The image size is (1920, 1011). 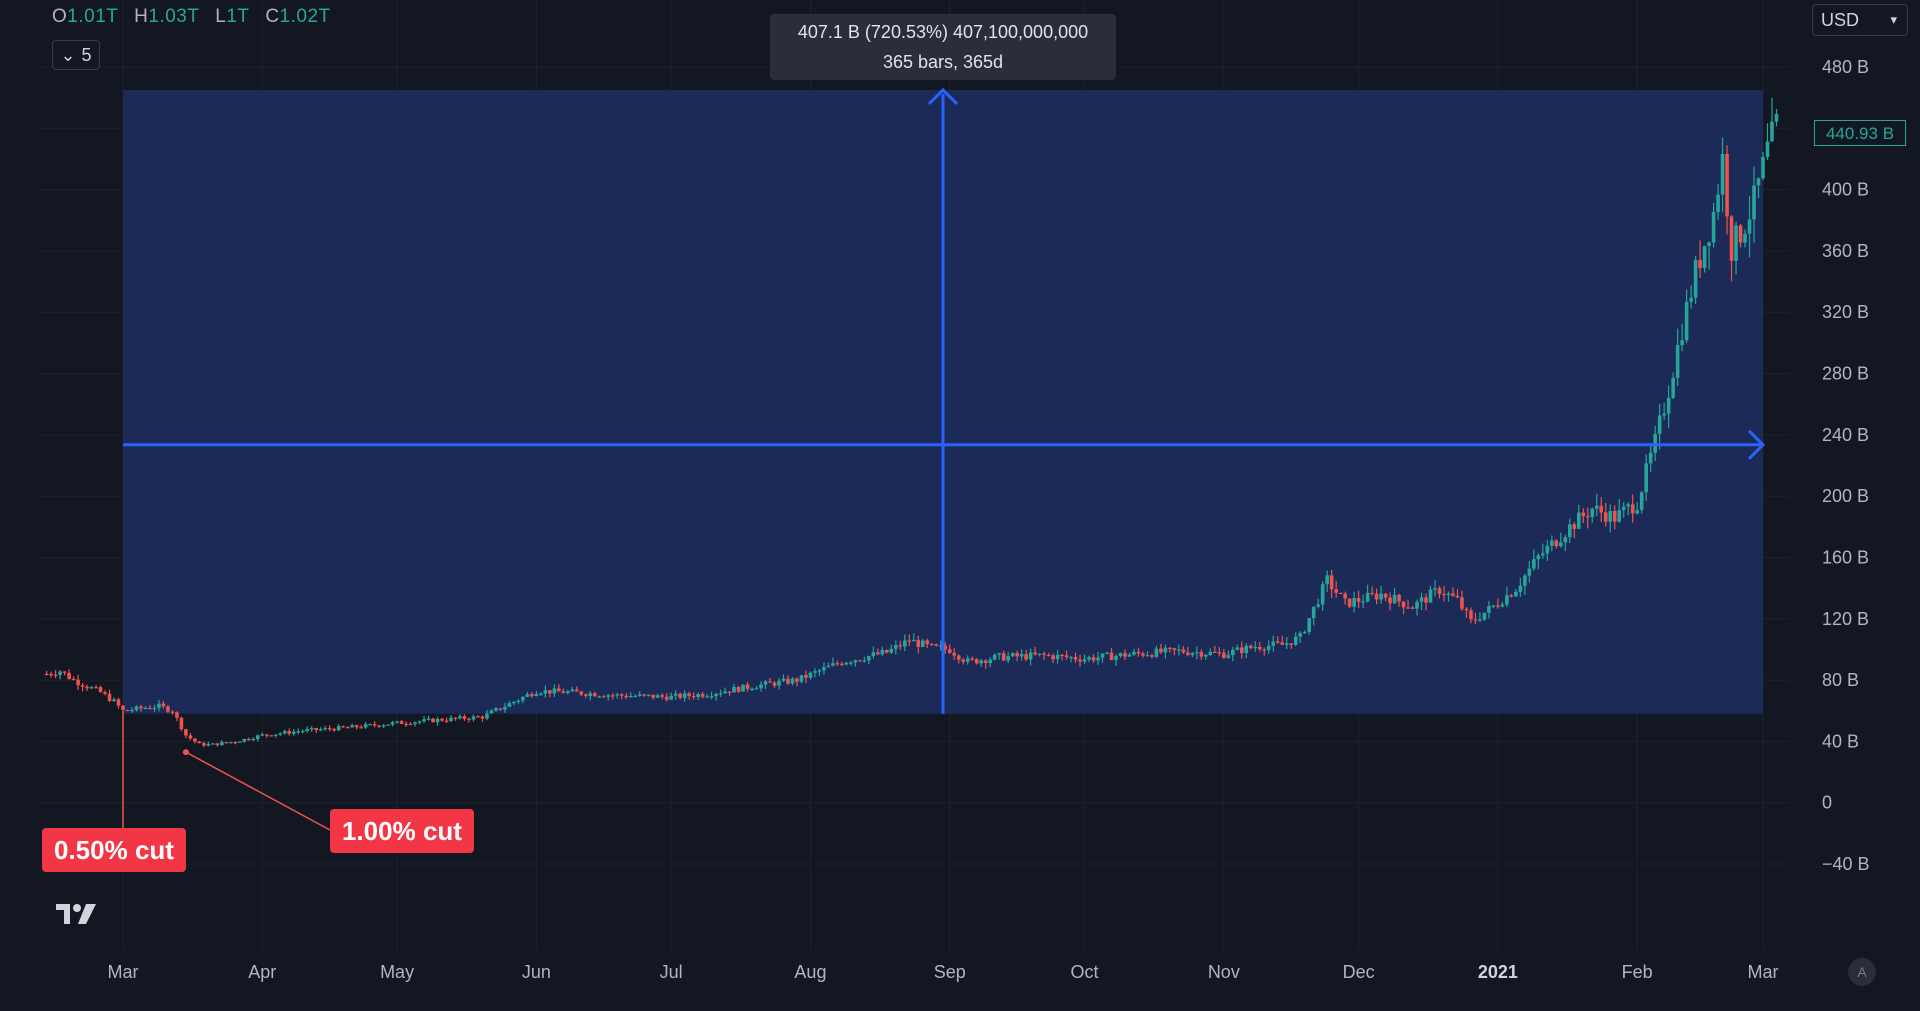 I want to click on auto-scale-button: A, so click(x=1862, y=972).